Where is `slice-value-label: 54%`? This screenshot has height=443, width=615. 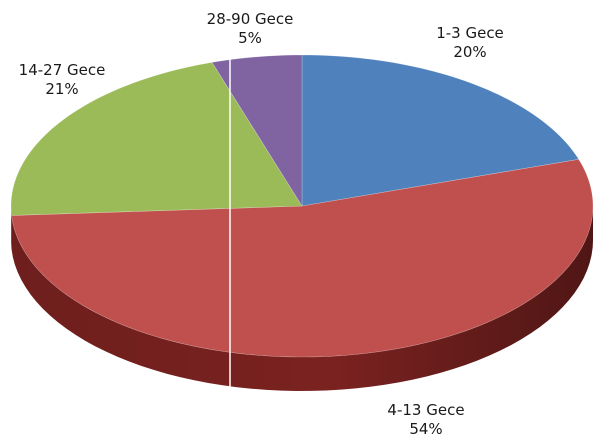 slice-value-label: 54% is located at coordinates (426, 429).